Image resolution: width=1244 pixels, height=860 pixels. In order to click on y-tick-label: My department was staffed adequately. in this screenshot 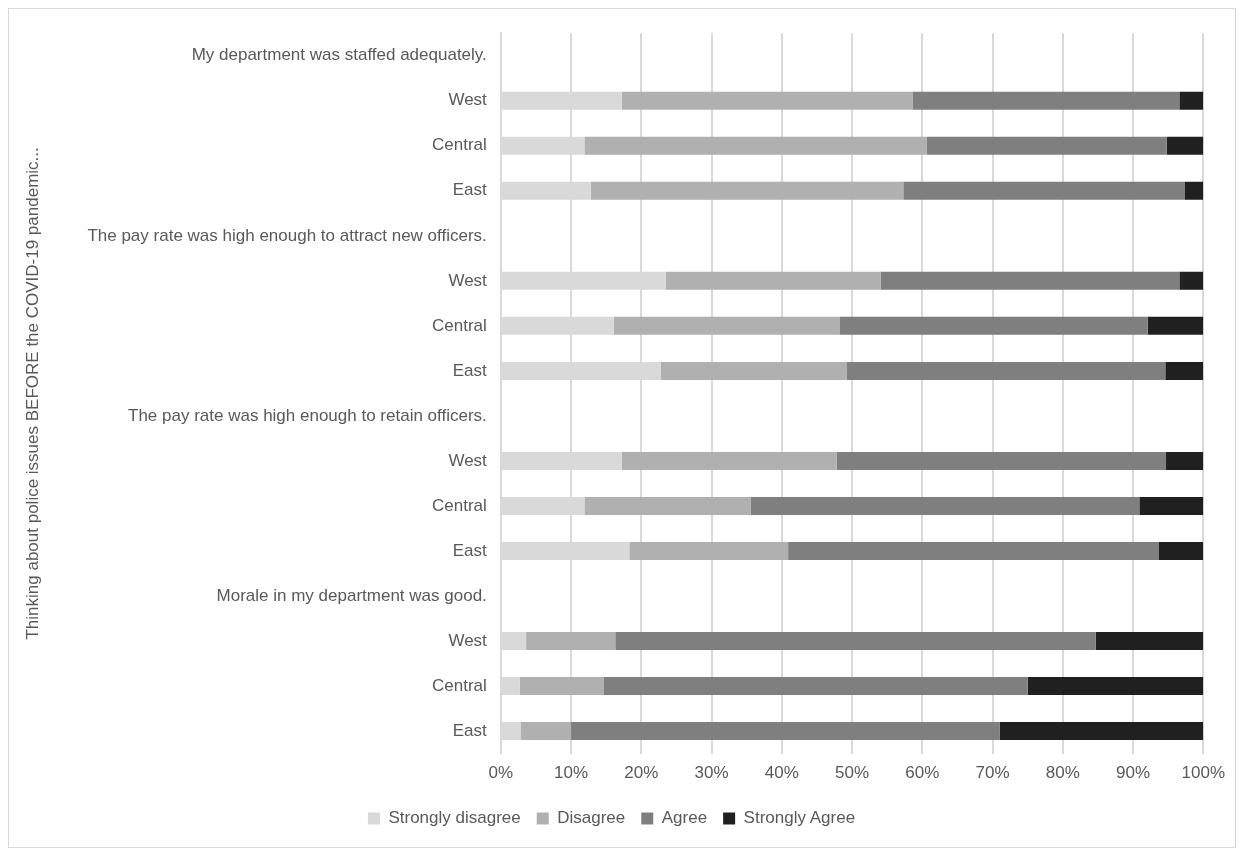, I will do `click(339, 55)`.